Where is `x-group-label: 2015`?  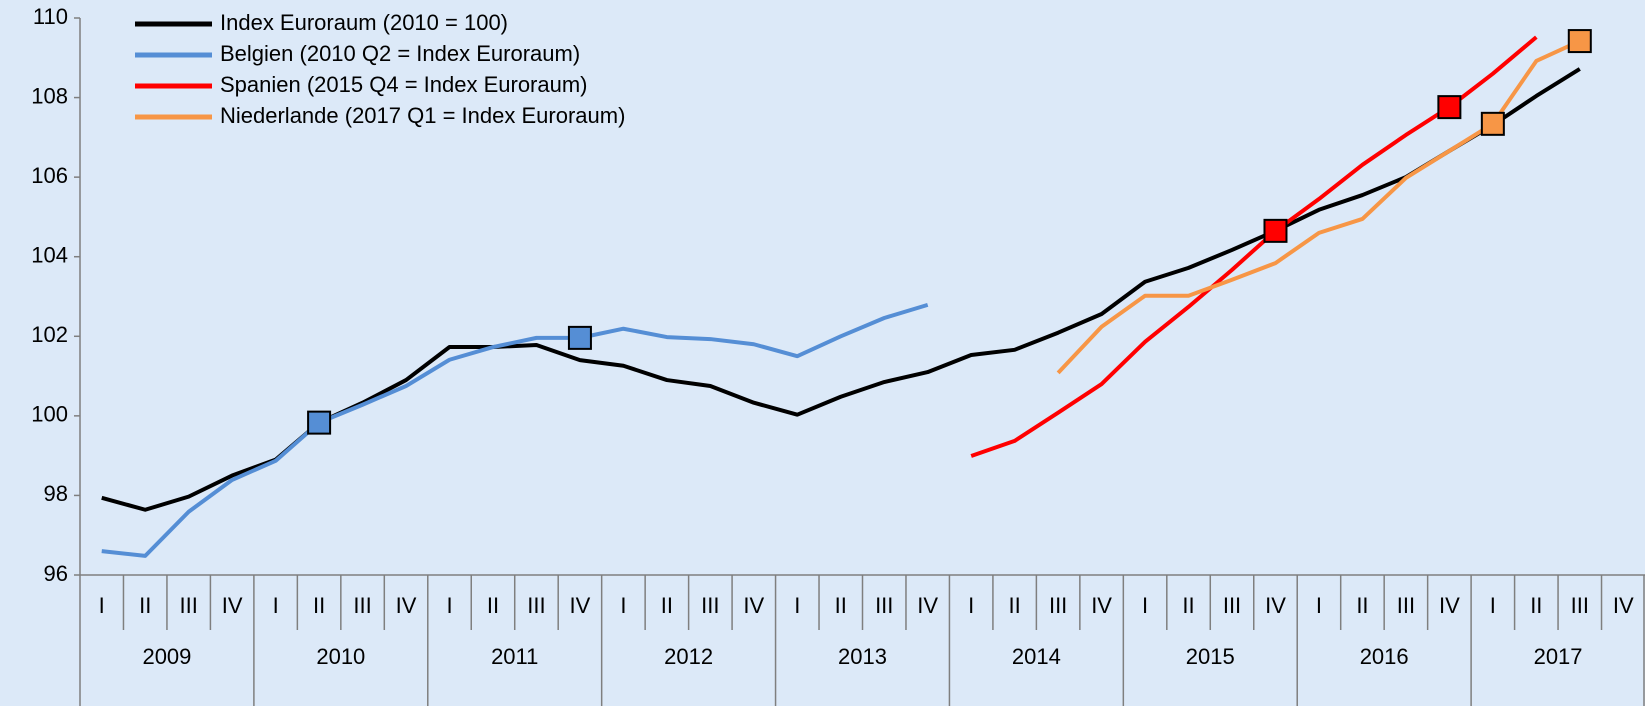 x-group-label: 2015 is located at coordinates (1210, 656).